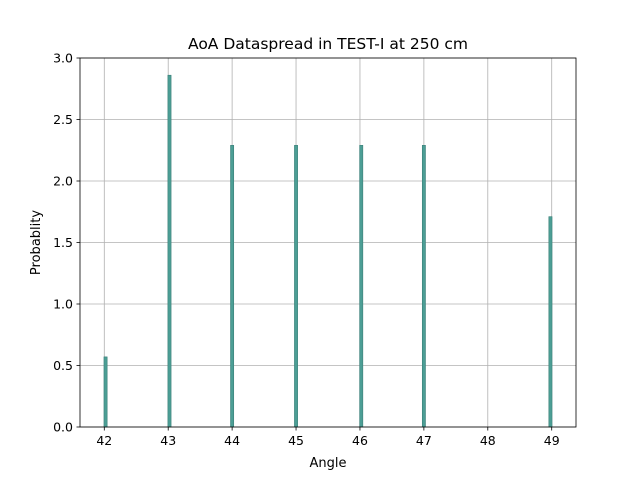 The width and height of the screenshot is (640, 480). I want to click on x-tick-label: 46, so click(360, 440).